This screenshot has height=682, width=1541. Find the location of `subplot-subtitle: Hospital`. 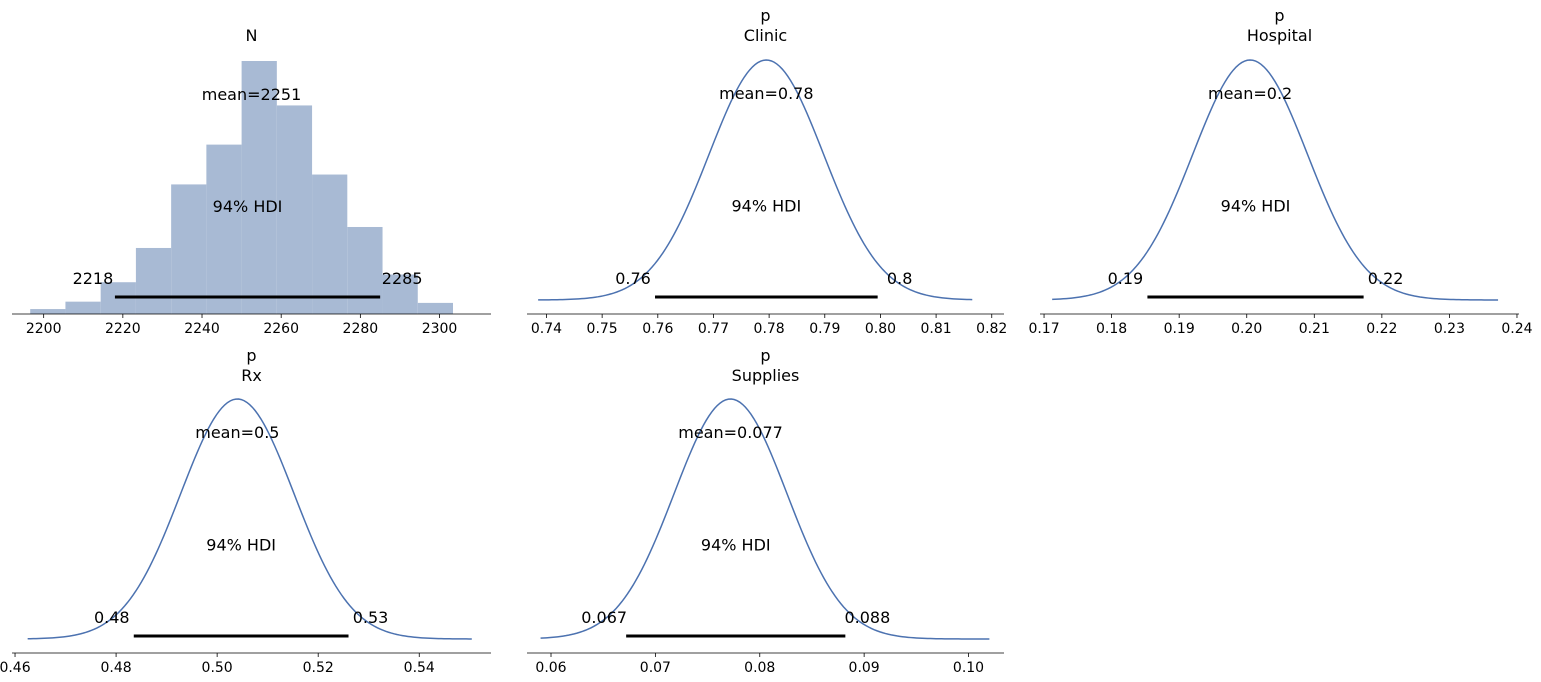

subplot-subtitle: Hospital is located at coordinates (1279, 35).